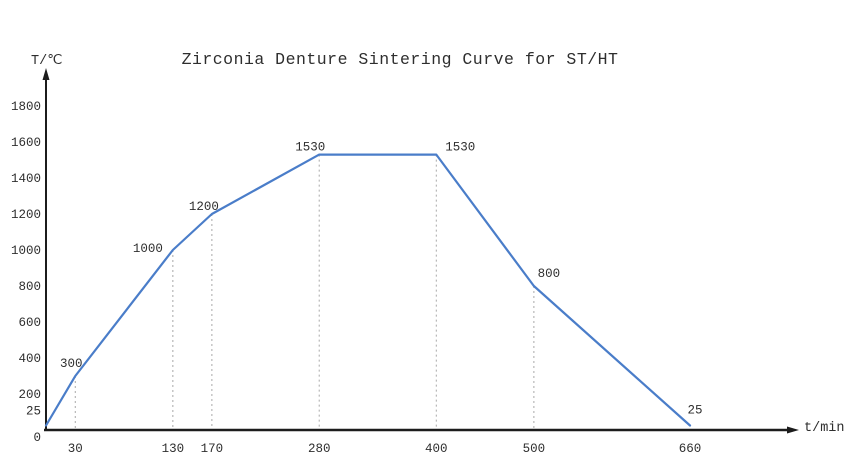 The height and width of the screenshot is (468, 856). I want to click on y-tick-label: 1800, so click(26, 107).